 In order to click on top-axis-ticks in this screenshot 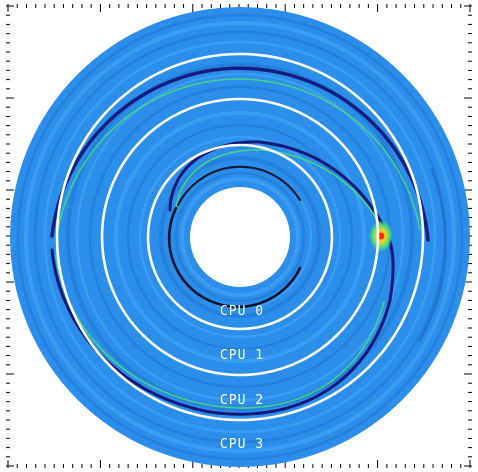, I will do `click(239, 8)`.